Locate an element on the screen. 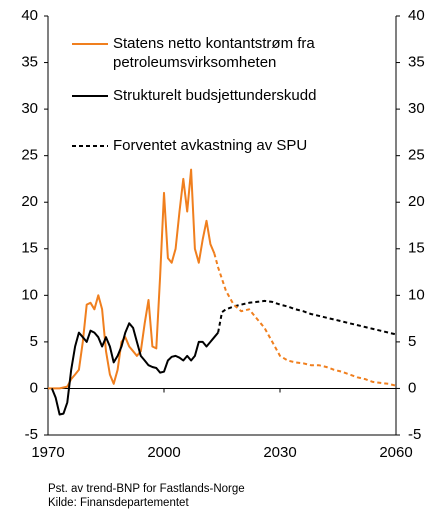  legend-label: Strukturelt budsjettunderskudd is located at coordinates (215, 95).